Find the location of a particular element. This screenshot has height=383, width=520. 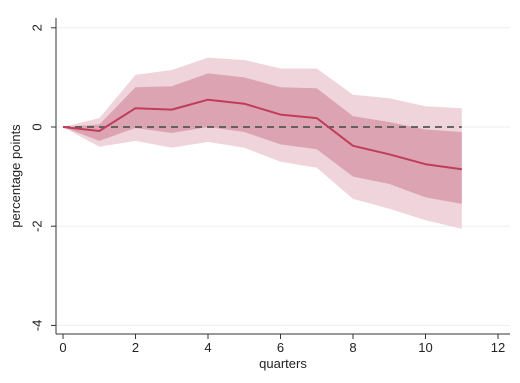

y-tick-label: 2 is located at coordinates (36, 27).